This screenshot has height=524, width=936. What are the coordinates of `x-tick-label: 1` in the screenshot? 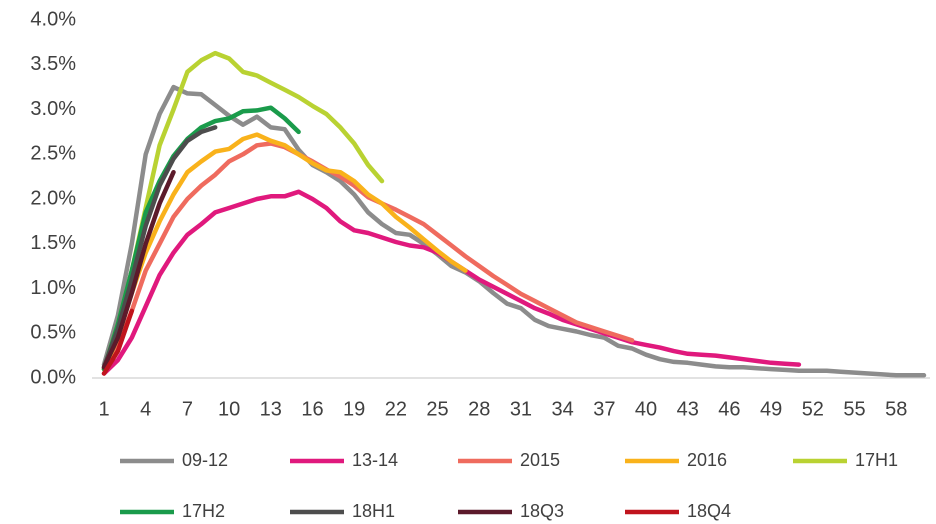 It's located at (103, 409).